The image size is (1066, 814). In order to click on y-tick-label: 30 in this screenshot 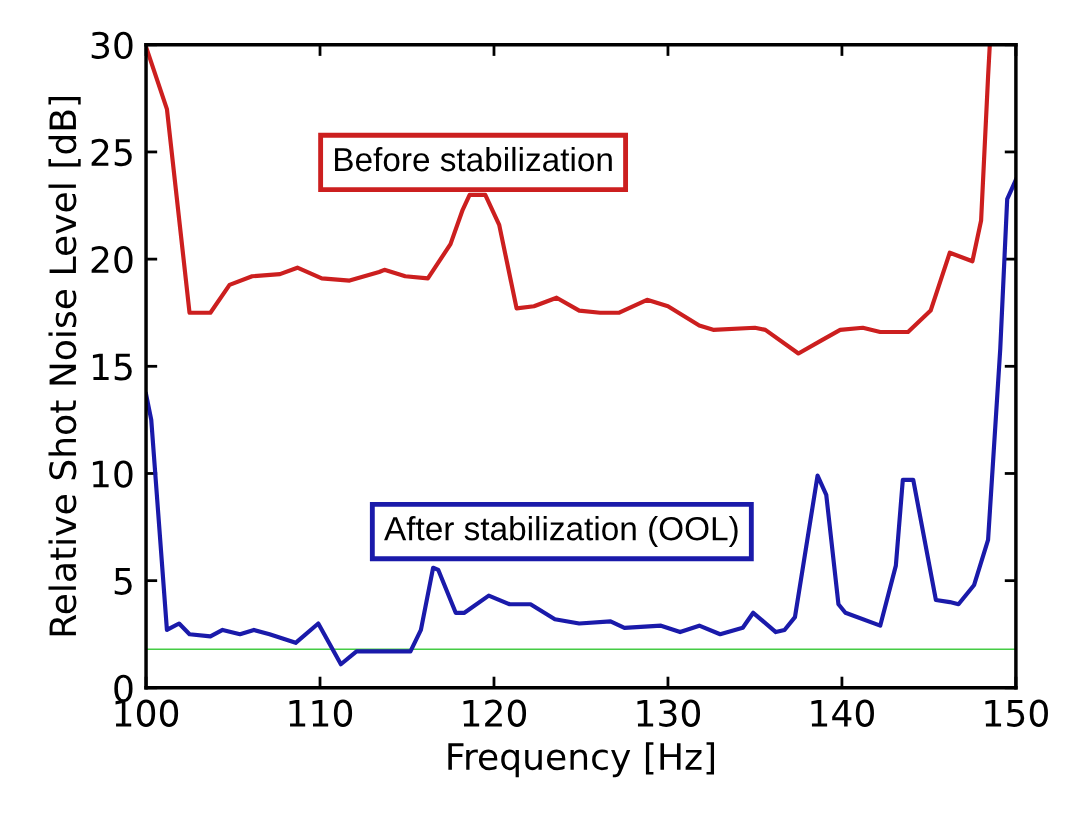, I will do `click(112, 45)`.